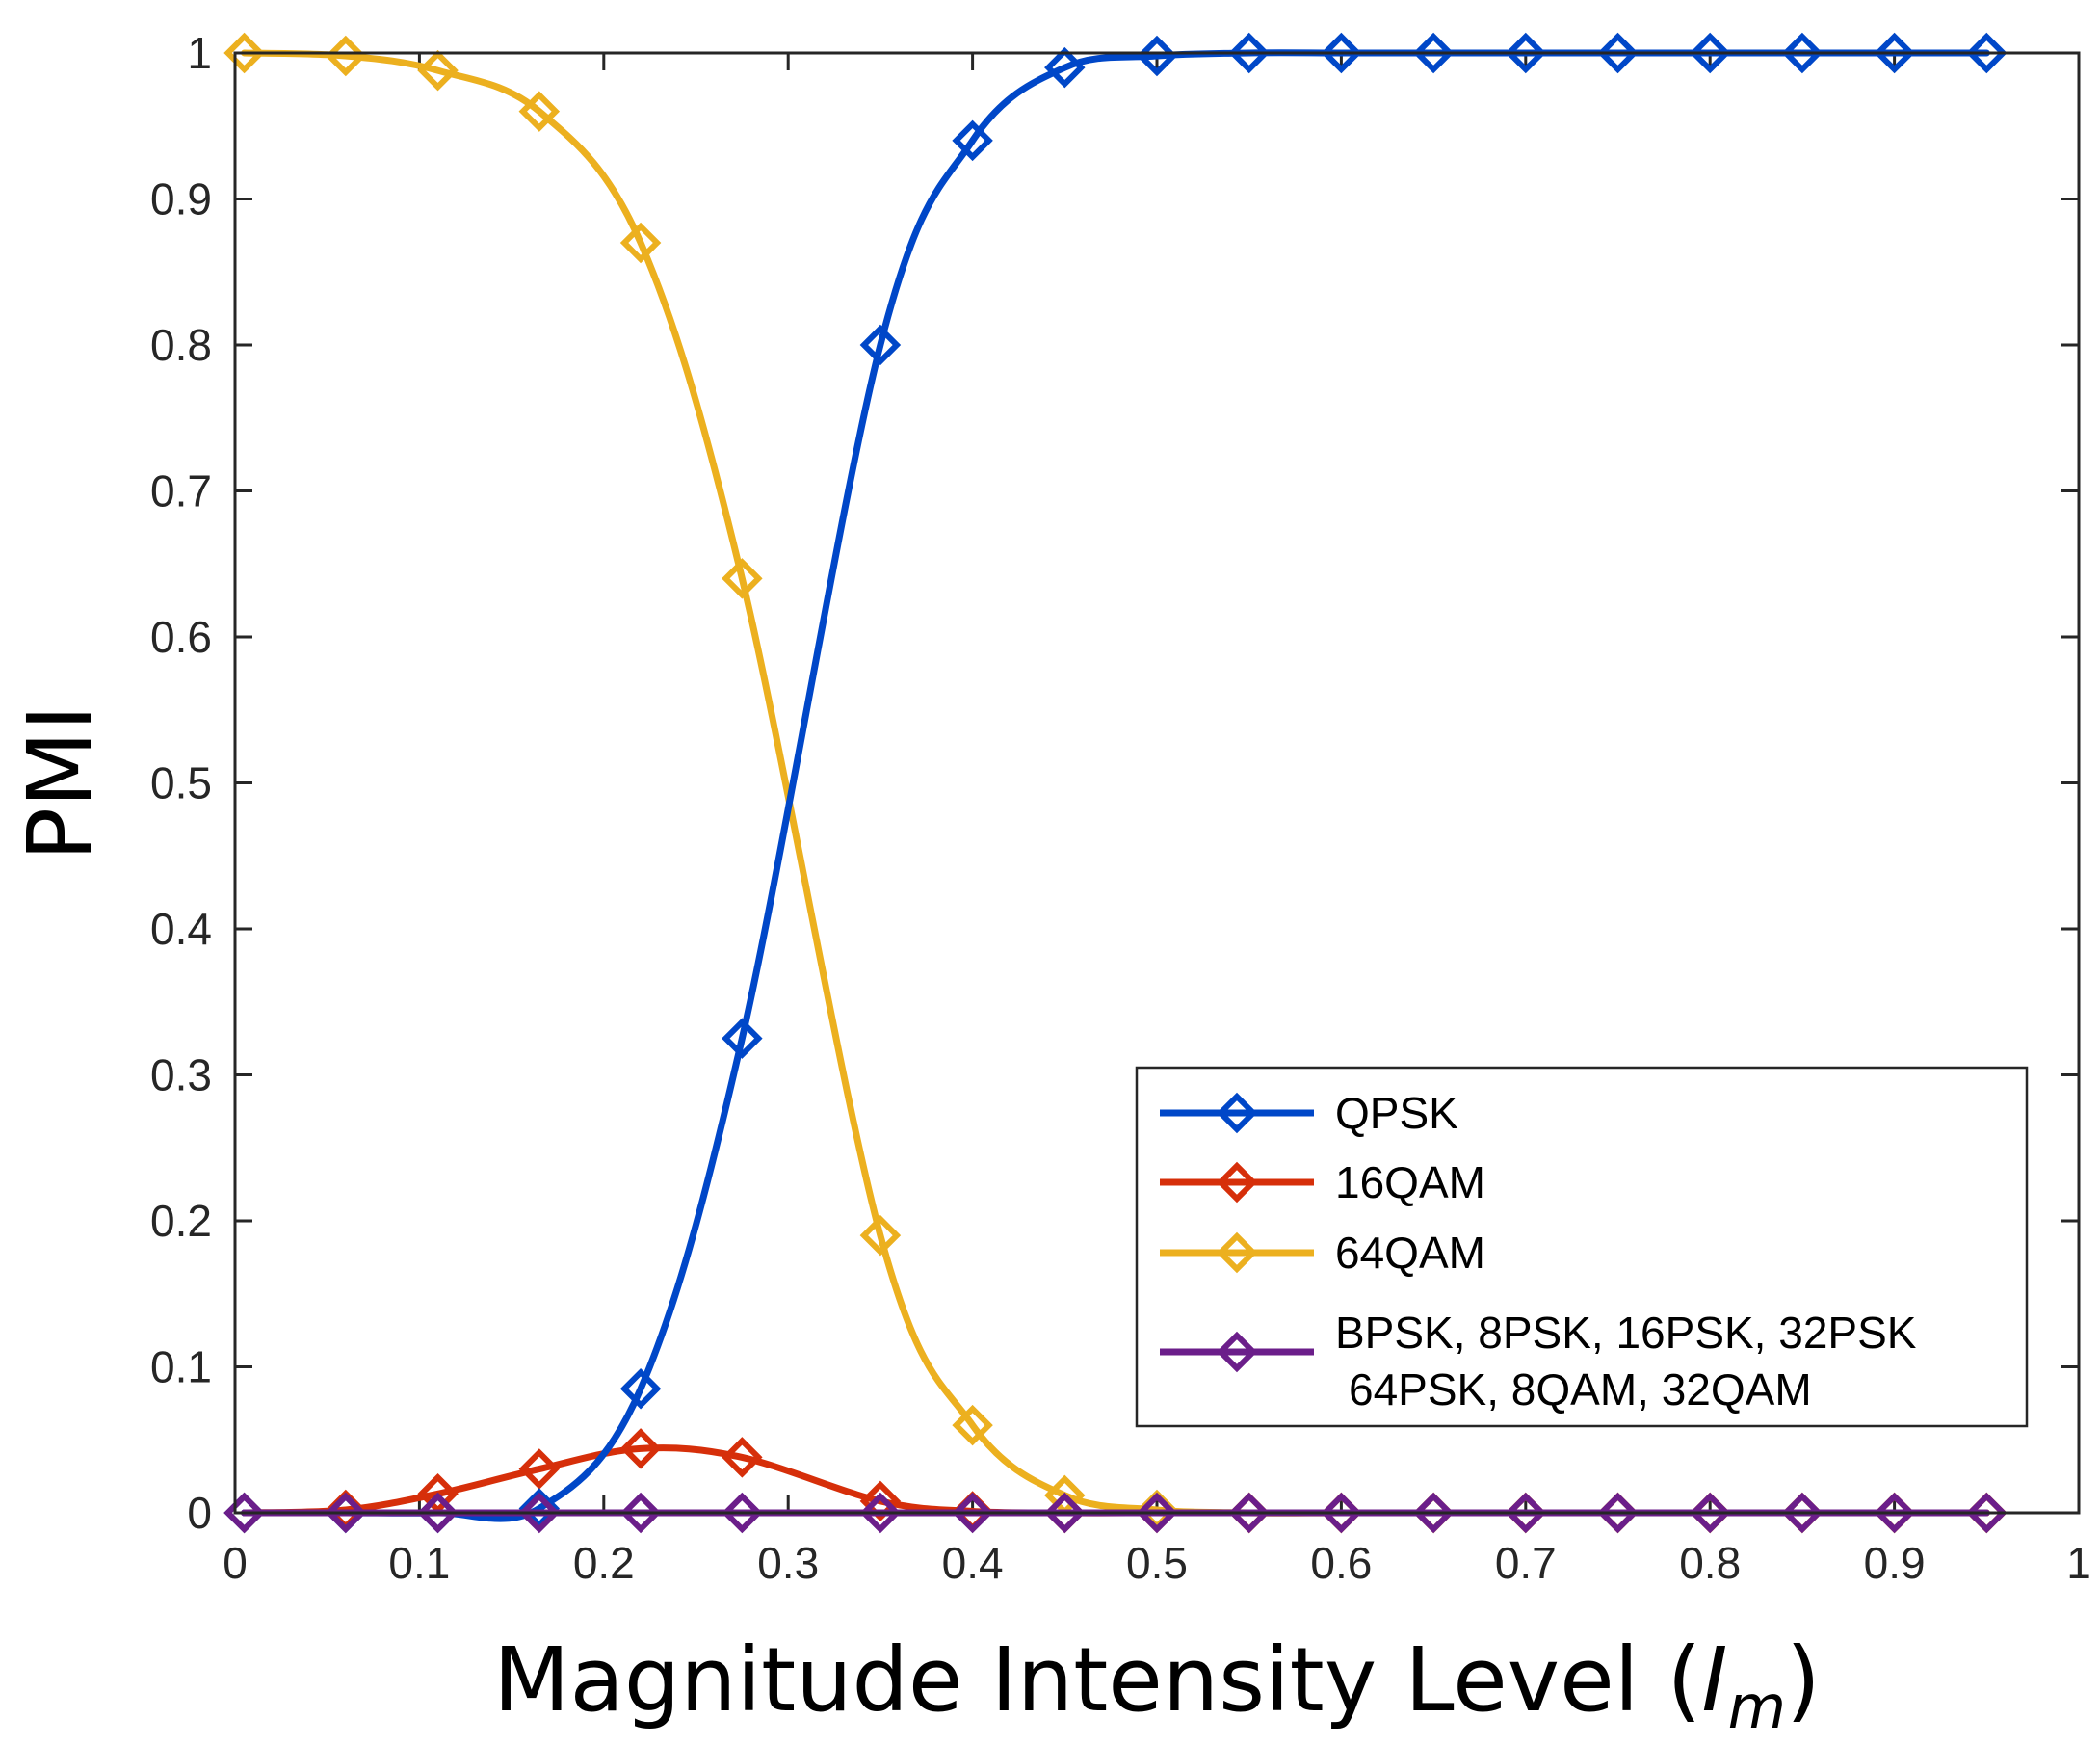 The width and height of the screenshot is (2100, 1746). Describe the element at coordinates (181, 491) in the screenshot. I see `y-tick-label: 0.7` at that location.